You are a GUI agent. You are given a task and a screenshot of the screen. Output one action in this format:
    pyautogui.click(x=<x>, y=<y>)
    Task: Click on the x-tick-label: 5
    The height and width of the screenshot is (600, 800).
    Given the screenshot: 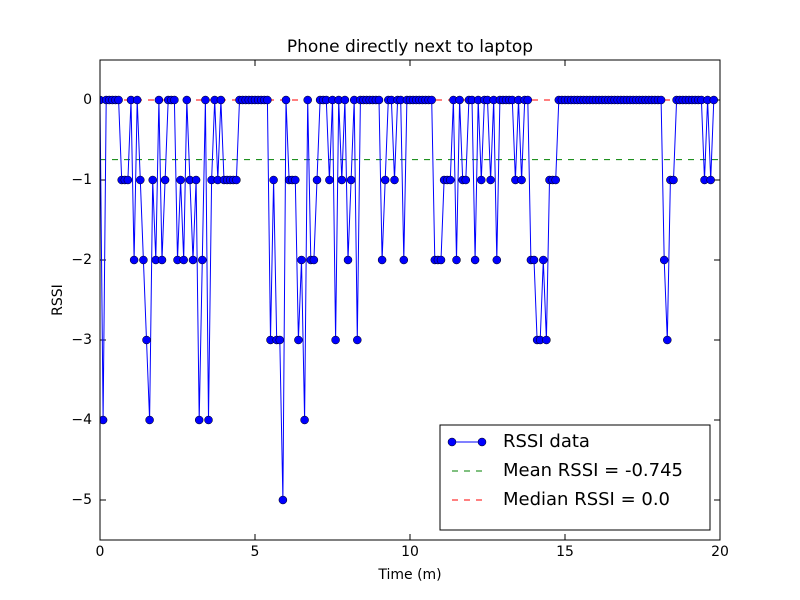 What is the action you would take?
    pyautogui.click(x=255, y=552)
    